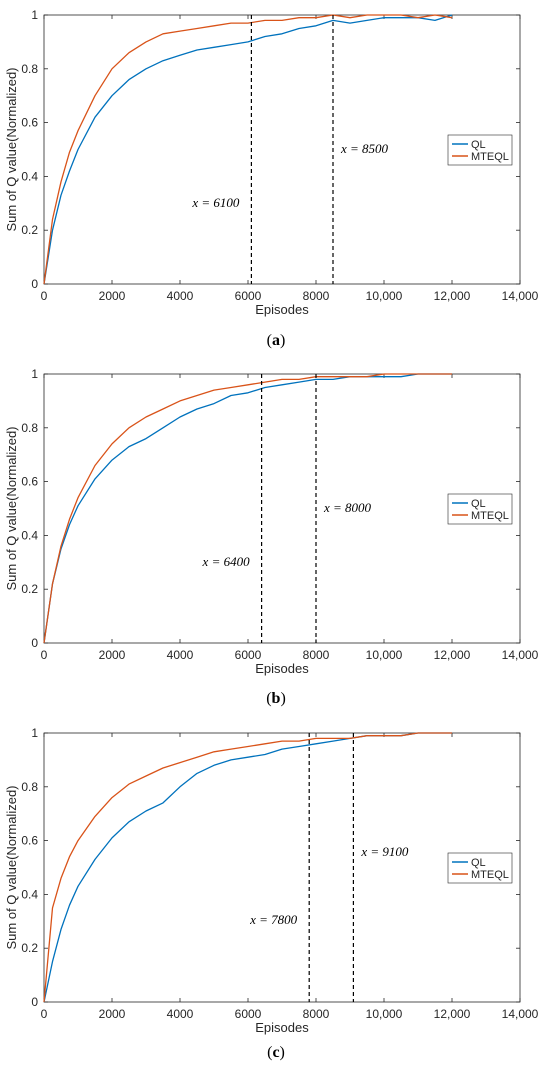 This screenshot has width=550, height=1069. I want to click on panel-label: (a), so click(276, 340).